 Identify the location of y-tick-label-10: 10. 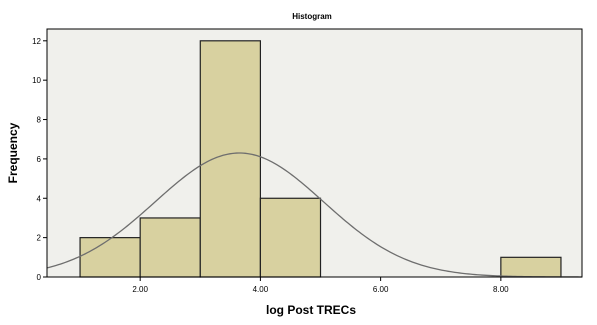
(36, 80).